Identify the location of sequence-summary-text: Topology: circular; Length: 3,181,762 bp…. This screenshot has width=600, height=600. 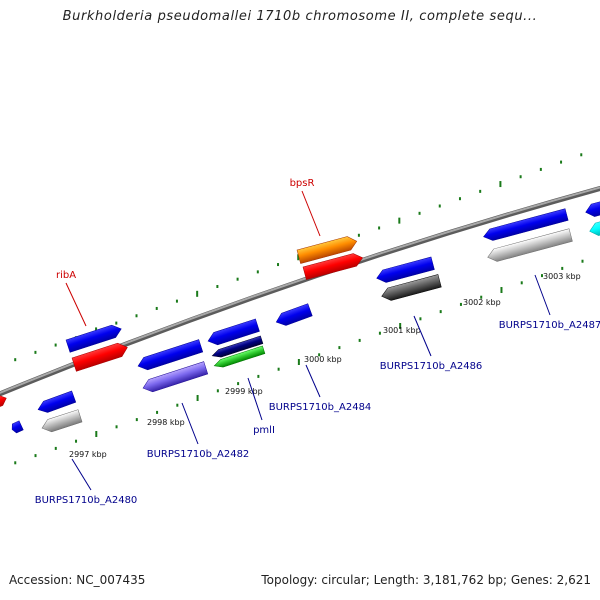
(426, 580).